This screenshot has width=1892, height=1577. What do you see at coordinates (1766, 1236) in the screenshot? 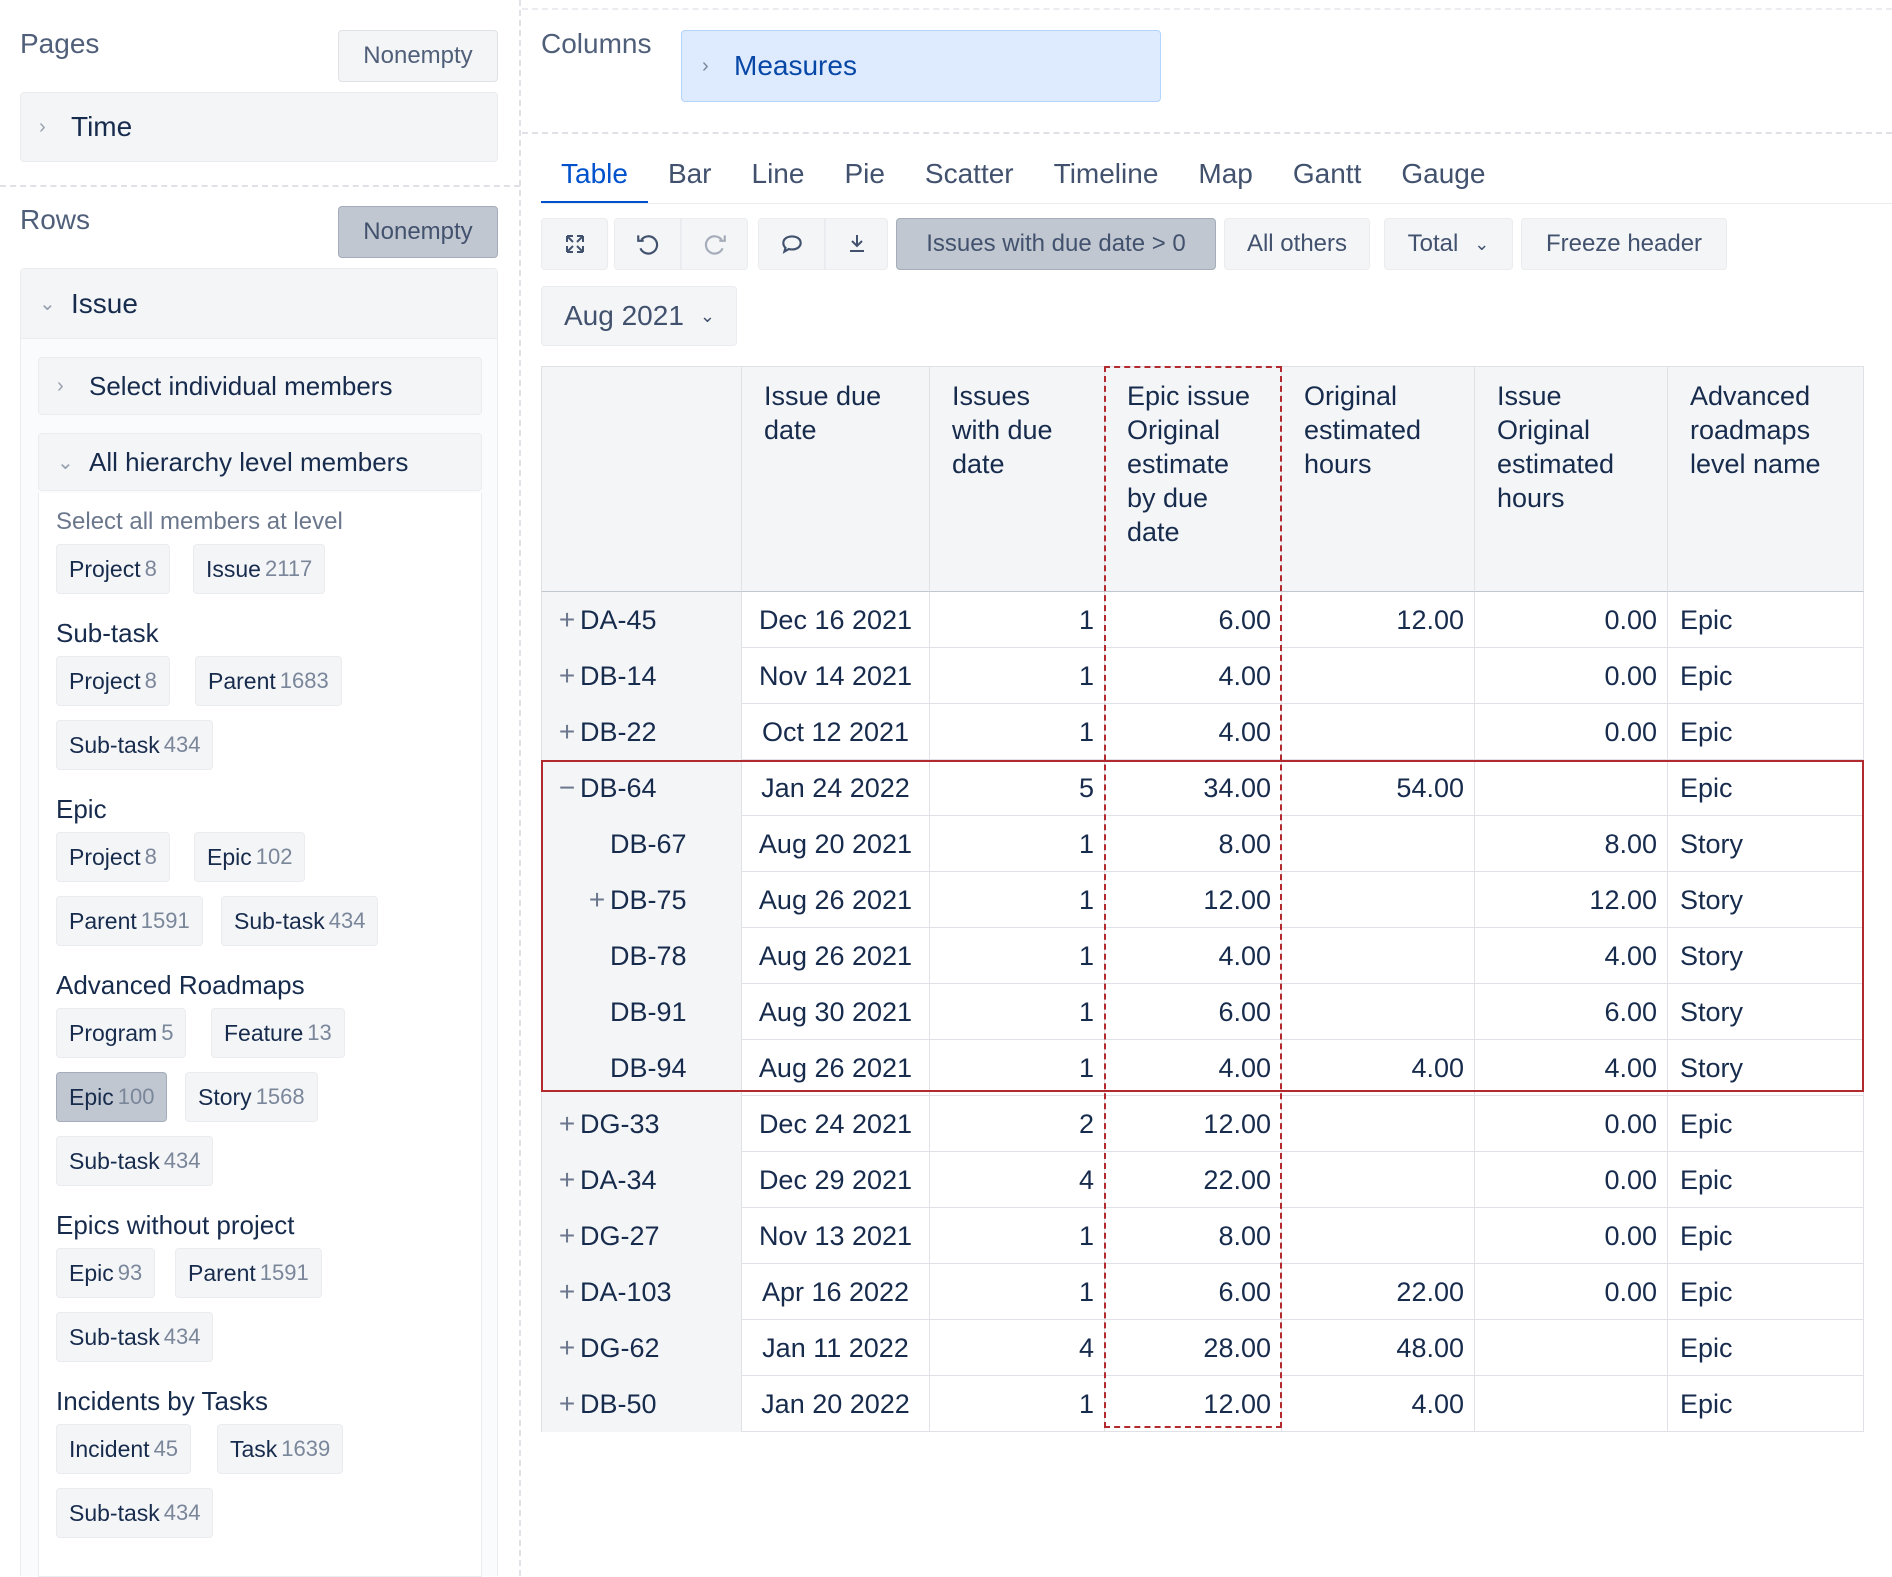
I see `cell-level: Epic` at bounding box center [1766, 1236].